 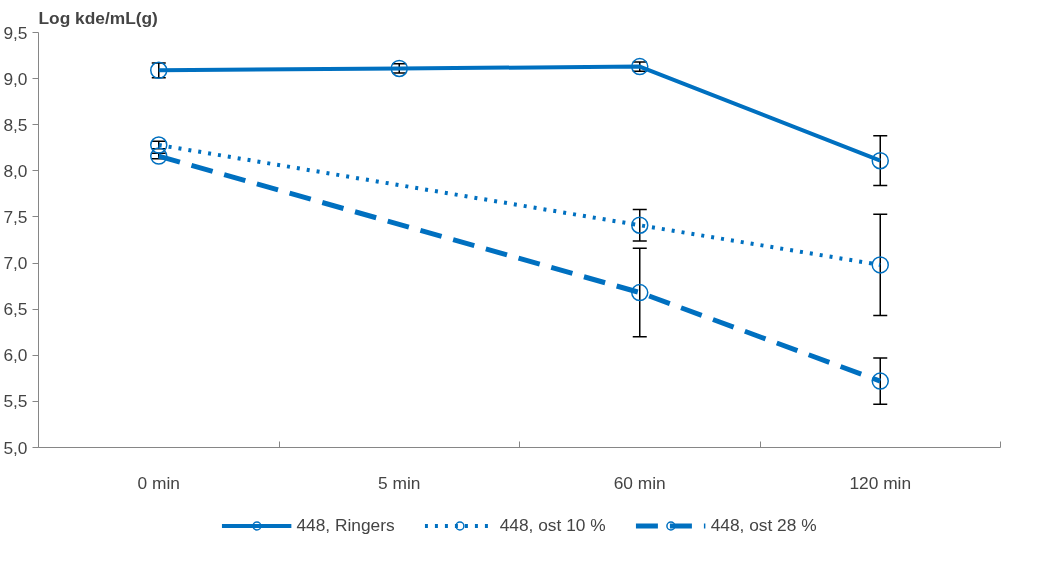 I want to click on legend-label: 448, ost 10 %, so click(x=552, y=525).